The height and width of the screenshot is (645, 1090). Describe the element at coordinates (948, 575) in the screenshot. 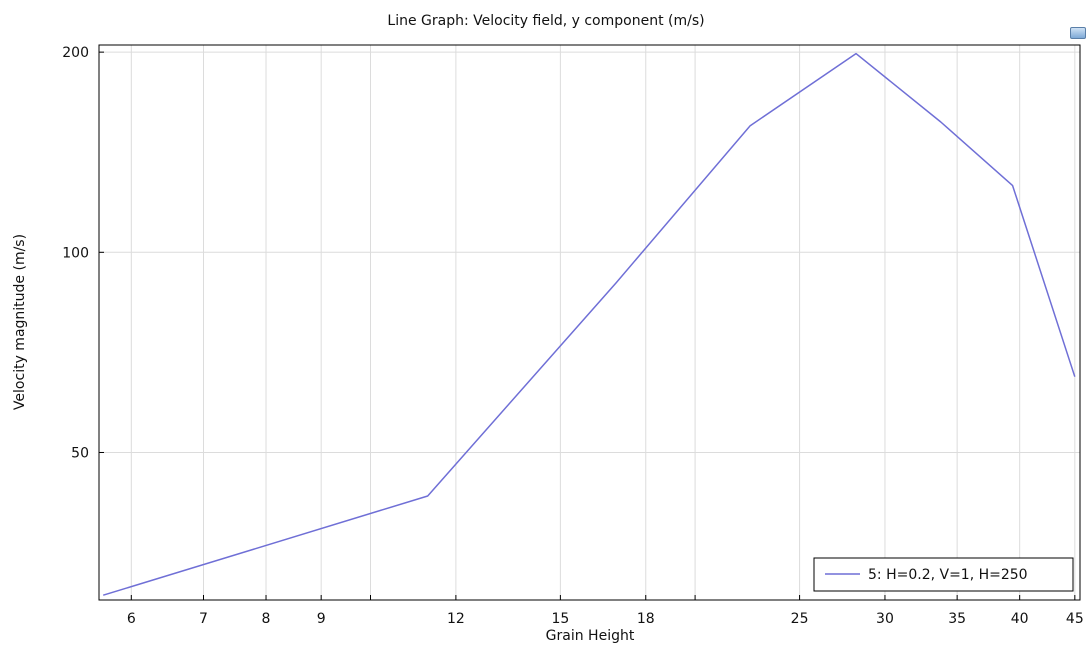

I see `legend-entry: 5: H=0.2, V=1, H=250` at that location.